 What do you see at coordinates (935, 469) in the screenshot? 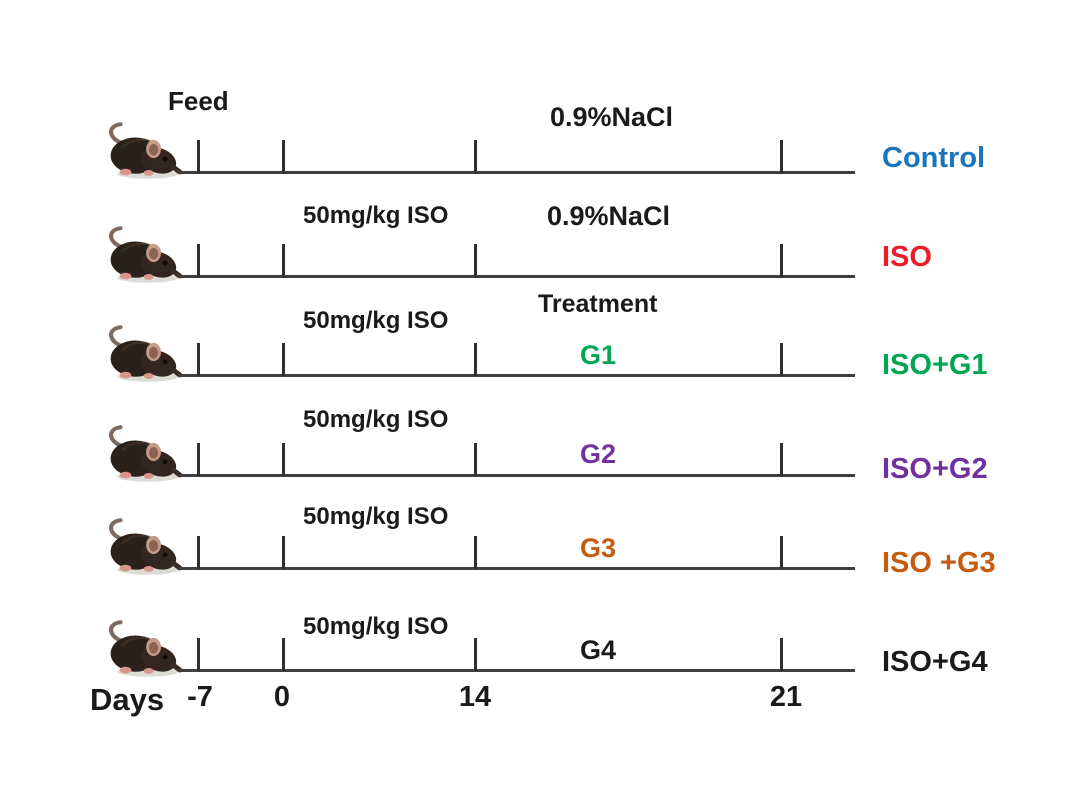
I see `group-label-iso-g2: ISO+G2` at bounding box center [935, 469].